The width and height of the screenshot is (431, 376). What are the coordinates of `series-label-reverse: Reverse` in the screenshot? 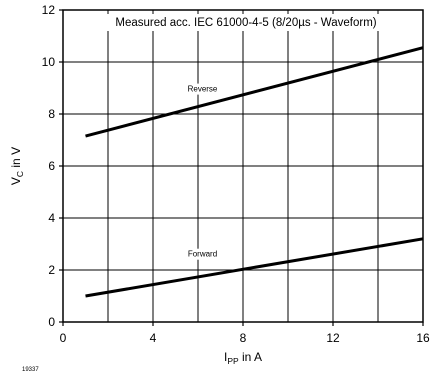 It's located at (203, 89).